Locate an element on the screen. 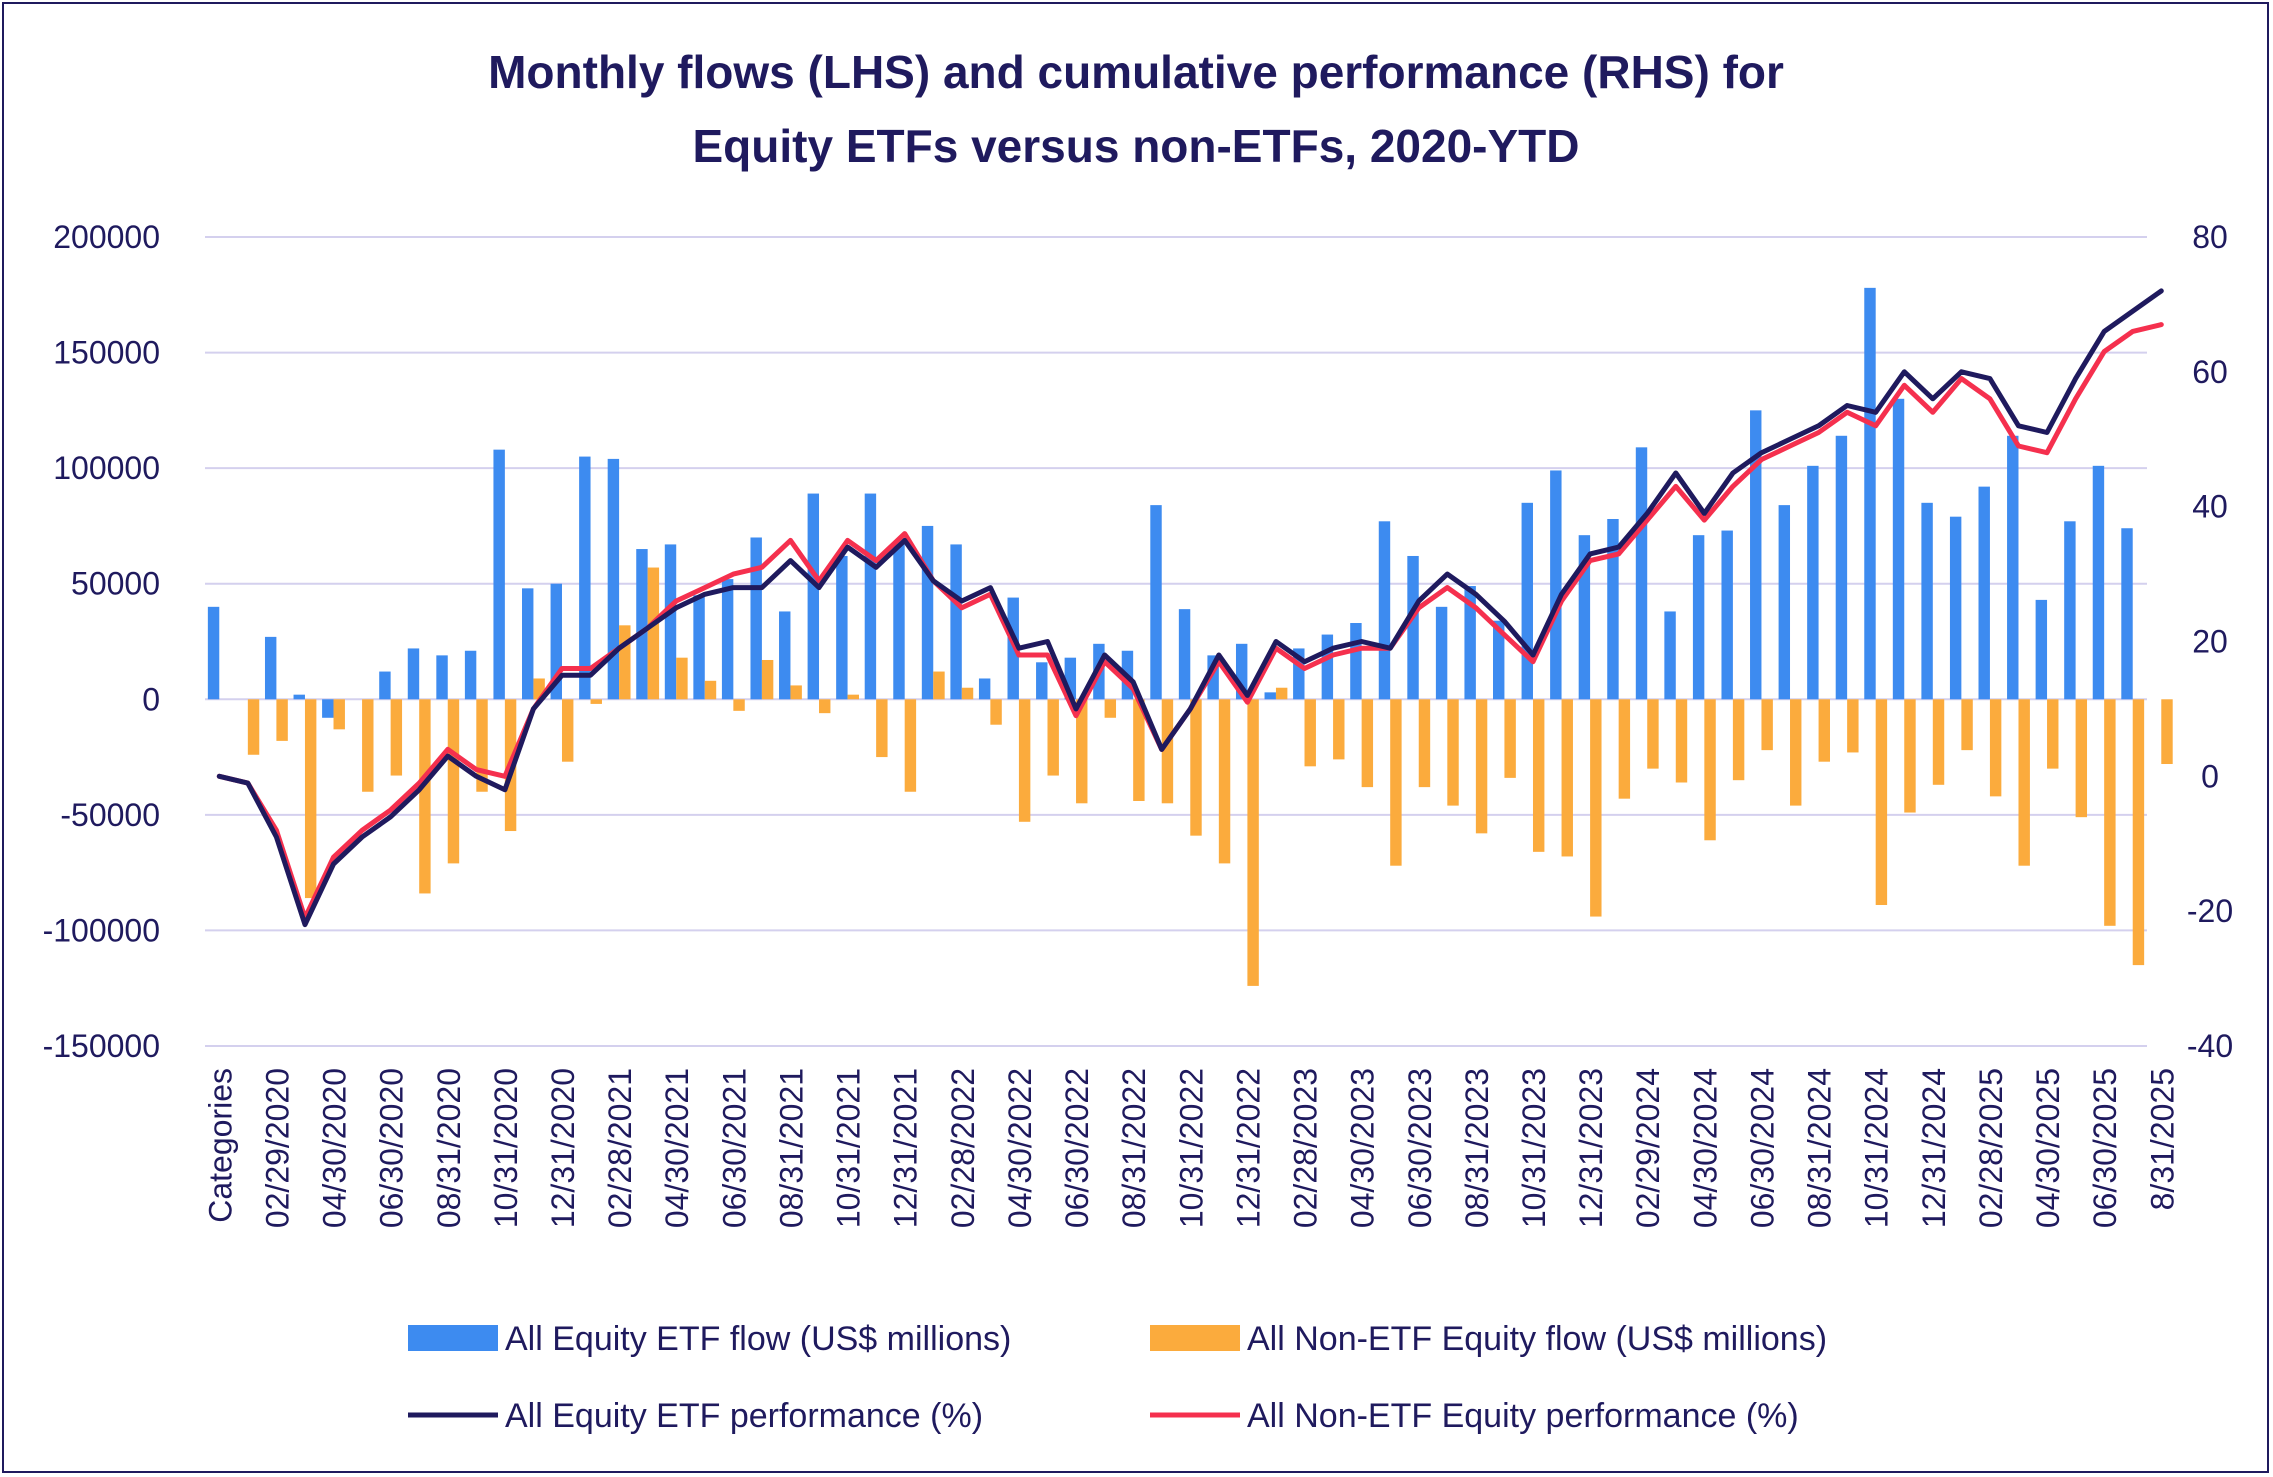 The image size is (2273, 1477). x-tick-label: 02/28/2025 is located at coordinates (1991, 1148).